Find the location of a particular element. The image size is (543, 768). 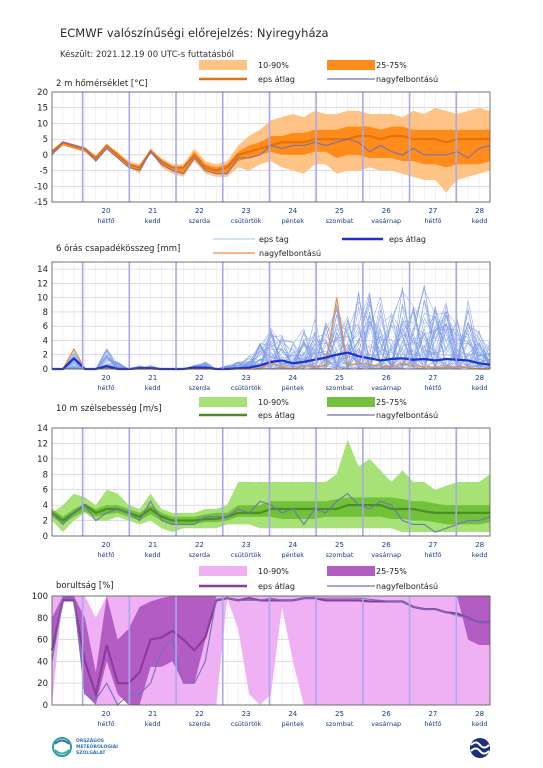

eps-member-line is located at coordinates (271, 330).